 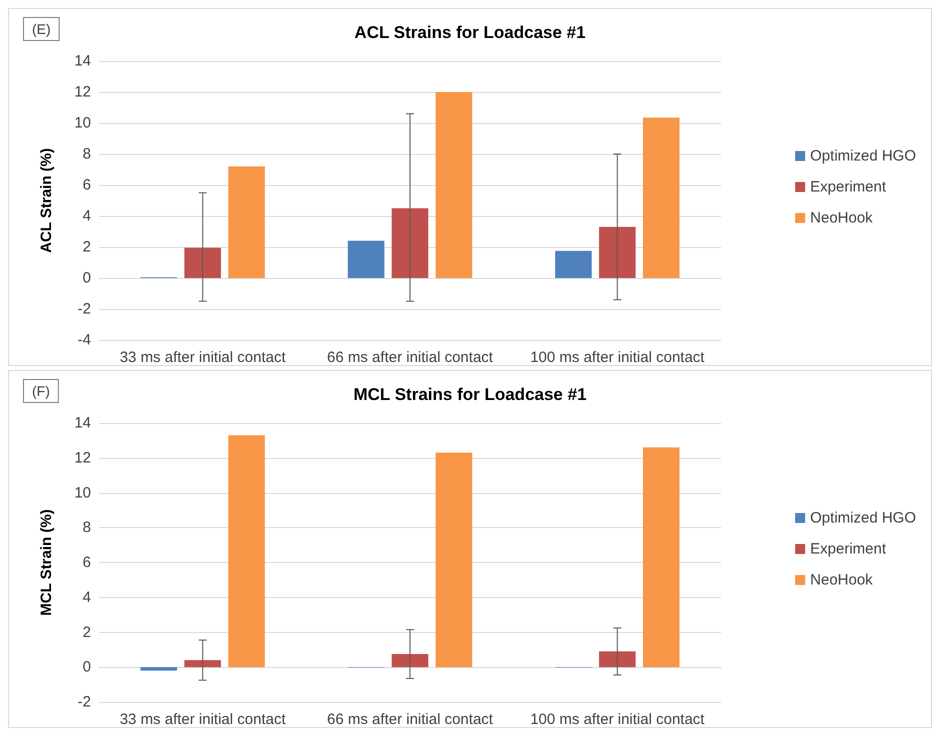 I want to click on chart-title: MCL Strains for Loadcase #1, so click(x=470, y=394).